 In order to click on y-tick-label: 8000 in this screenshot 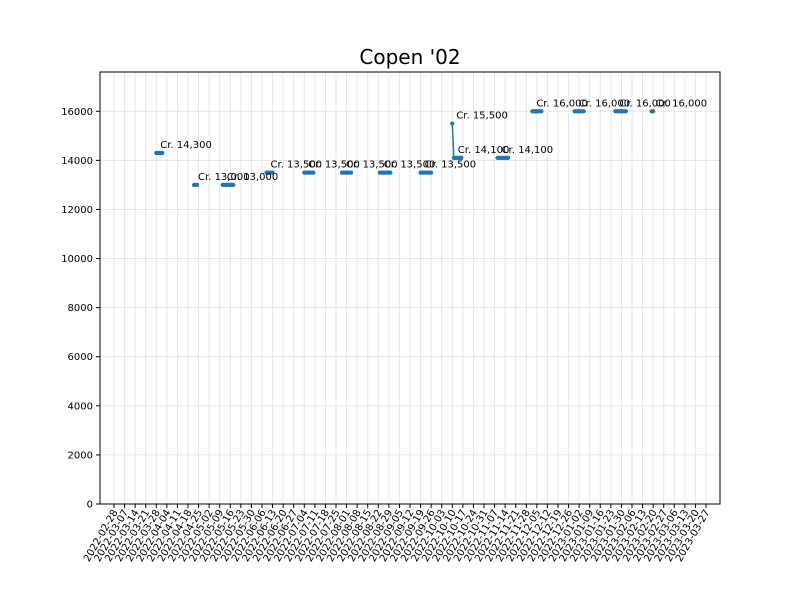, I will do `click(80, 308)`.